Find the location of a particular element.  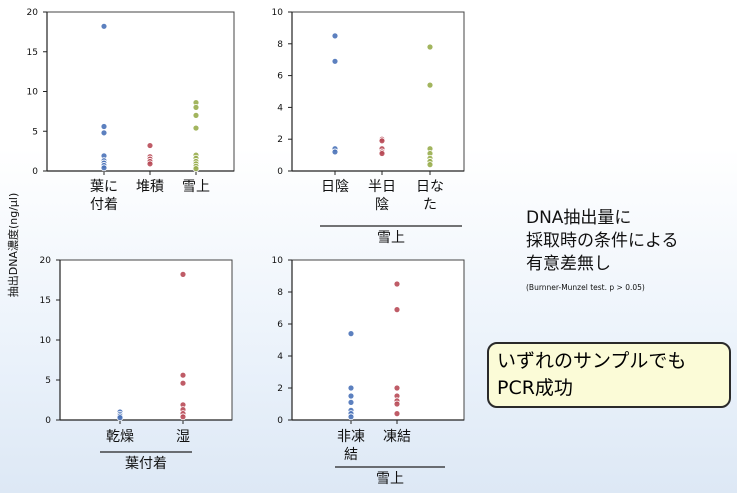

group-label: 葉付着 is located at coordinates (146, 464).